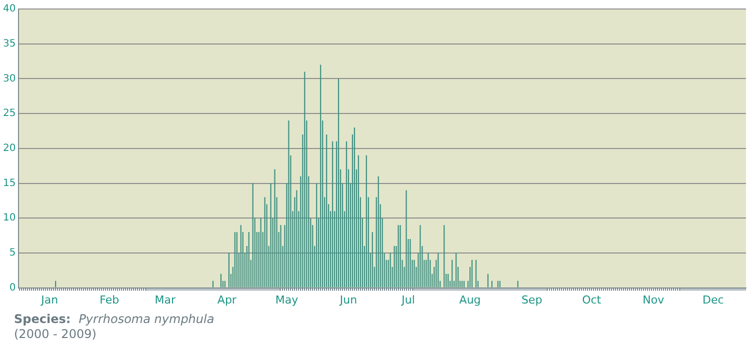 The height and width of the screenshot is (350, 755). Describe the element at coordinates (531, 299) in the screenshot. I see `x-tick-label: Sep` at that location.